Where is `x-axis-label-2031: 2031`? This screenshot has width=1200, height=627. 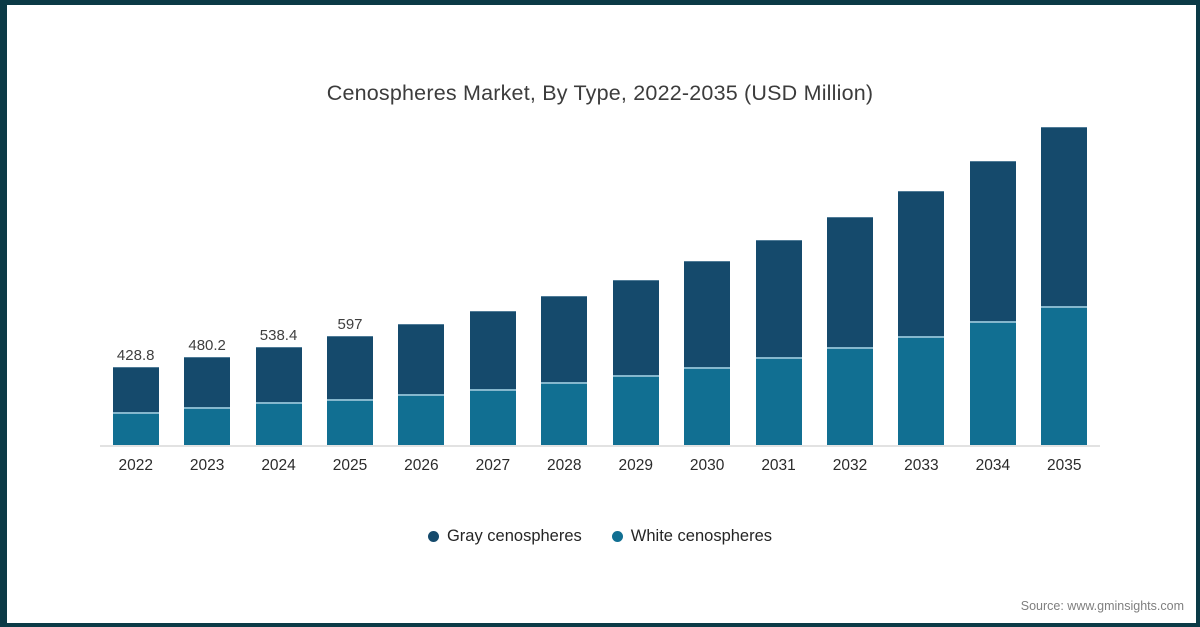 x-axis-label-2031: 2031 is located at coordinates (778, 465).